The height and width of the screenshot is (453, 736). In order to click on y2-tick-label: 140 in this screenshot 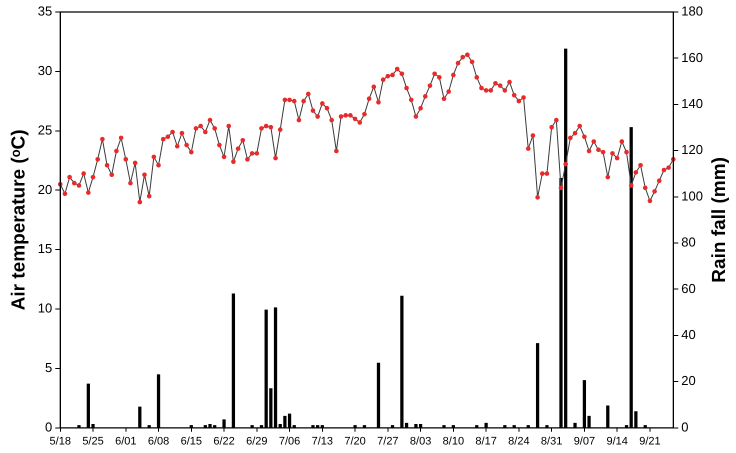, I will do `click(692, 103)`.